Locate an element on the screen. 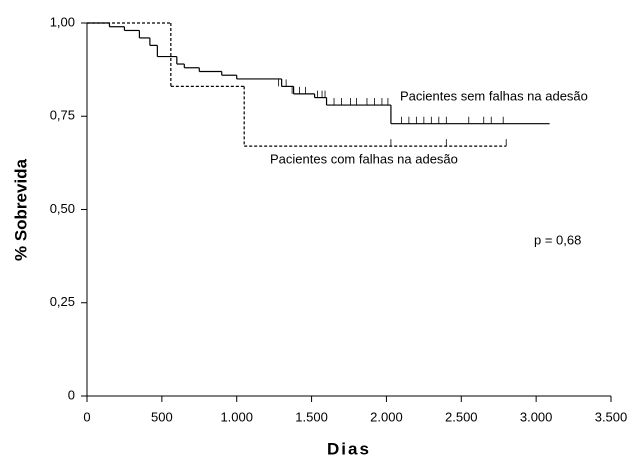 The width and height of the screenshot is (632, 472). x-tick-label: 1.500 is located at coordinates (311, 416).